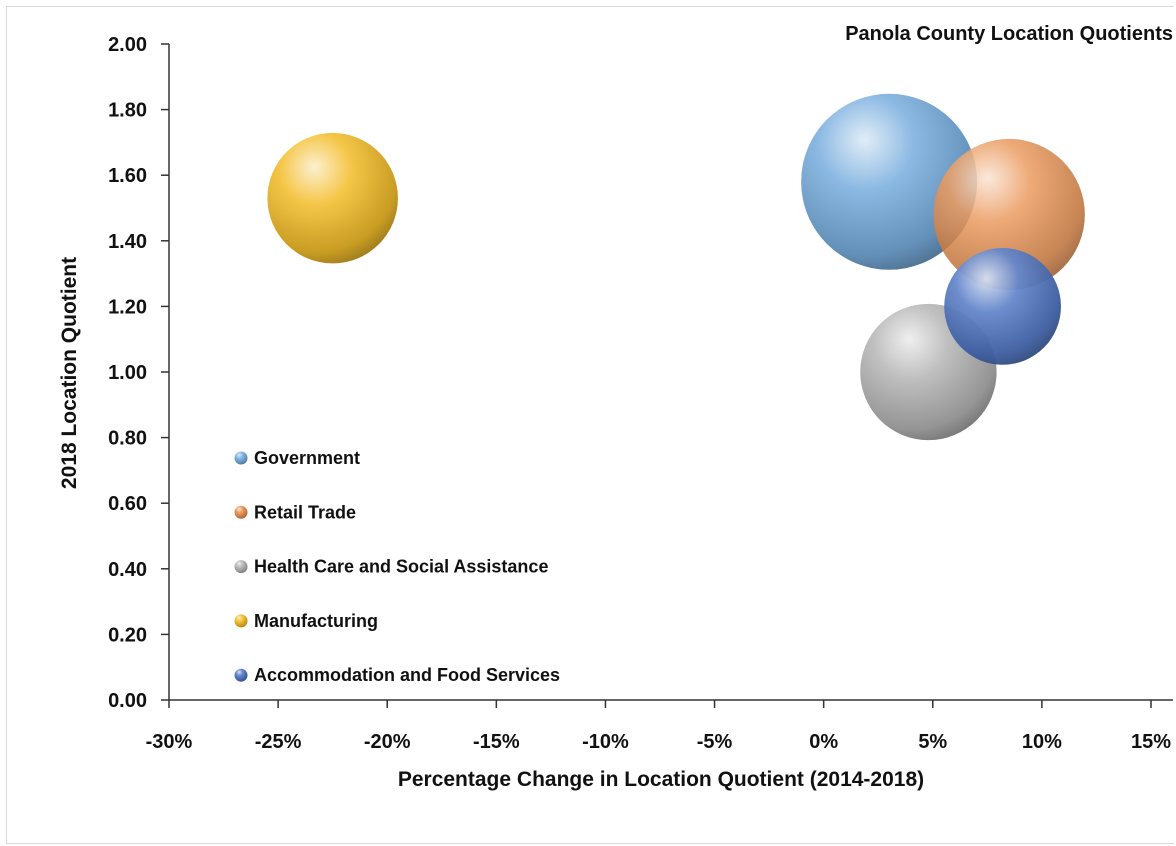 Image resolution: width=1176 pixels, height=846 pixels. Describe the element at coordinates (127, 242) in the screenshot. I see `y-tick-label: 1.40` at that location.